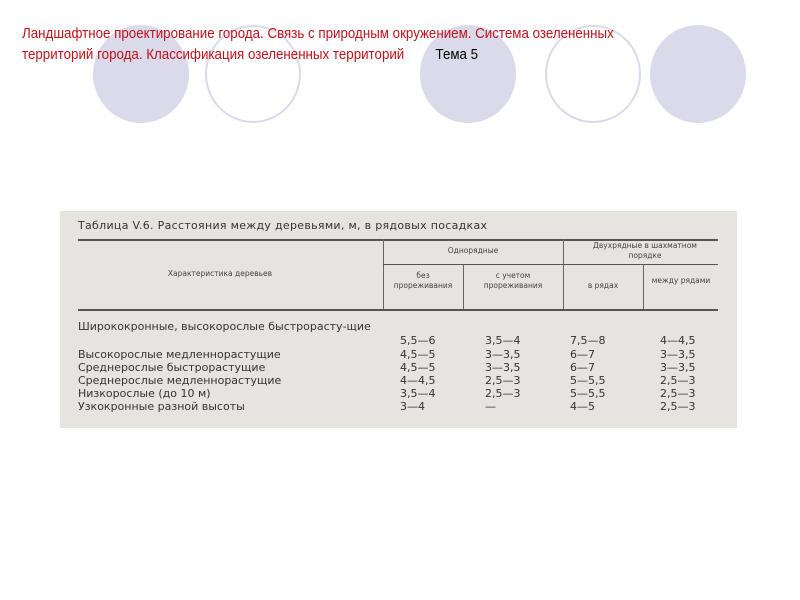 The image size is (800, 600). I want to click on table-cell: 4—5, so click(582, 406).